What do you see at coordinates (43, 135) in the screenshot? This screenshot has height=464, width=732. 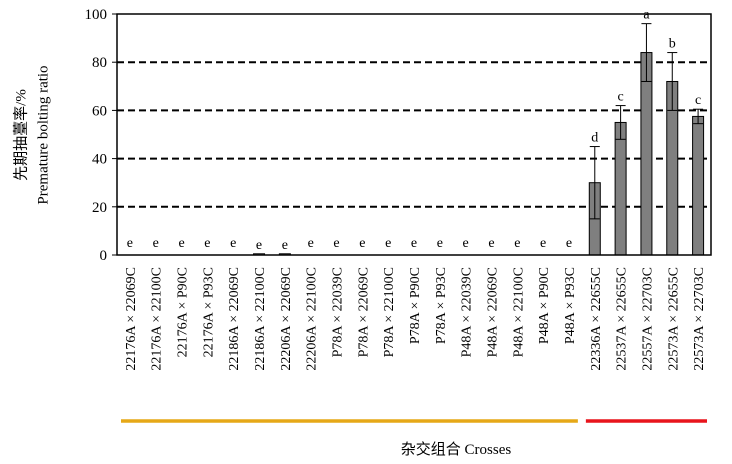 I see `y-axis-label-en: Premature bolting ratio` at bounding box center [43, 135].